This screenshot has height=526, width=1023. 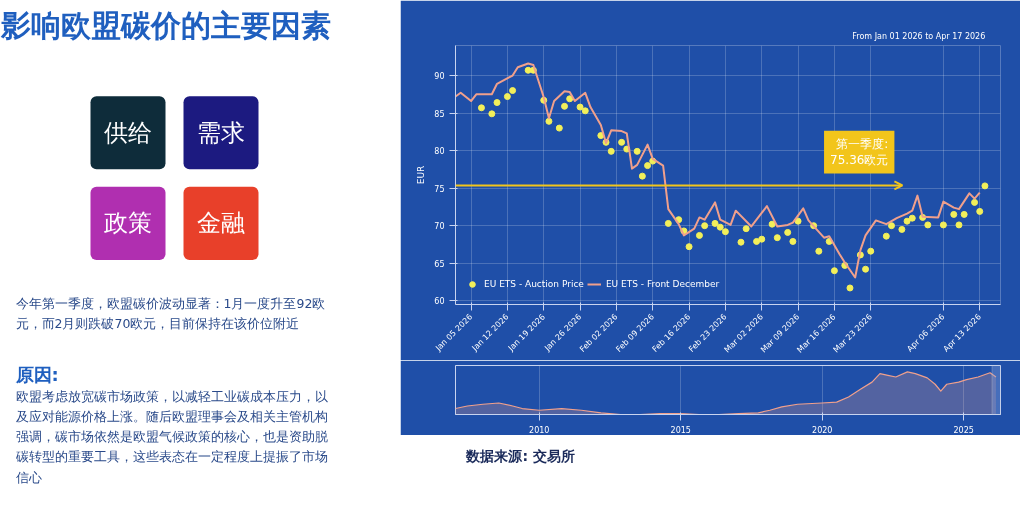 What do you see at coordinates (165, 25) in the screenshot?
I see `text: 影响欧盟碳价的主要因素` at bounding box center [165, 25].